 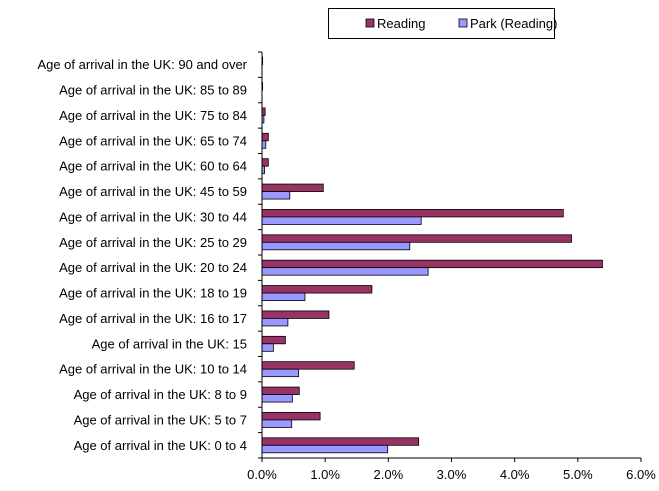 I want to click on category-label: Age of arrival in the UK: 5 to 7, so click(x=160, y=419).